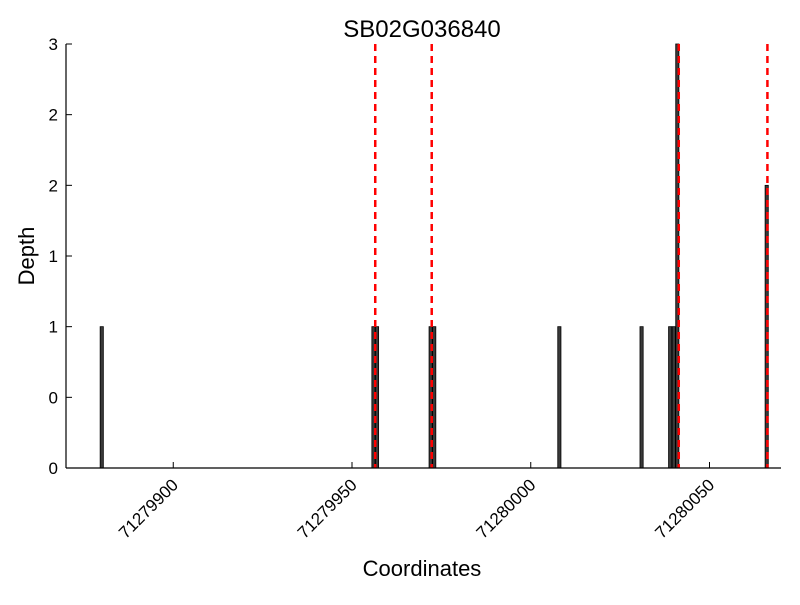  Describe the element at coordinates (327, 508) in the screenshot. I see `x-tick-label: 71279950` at that location.